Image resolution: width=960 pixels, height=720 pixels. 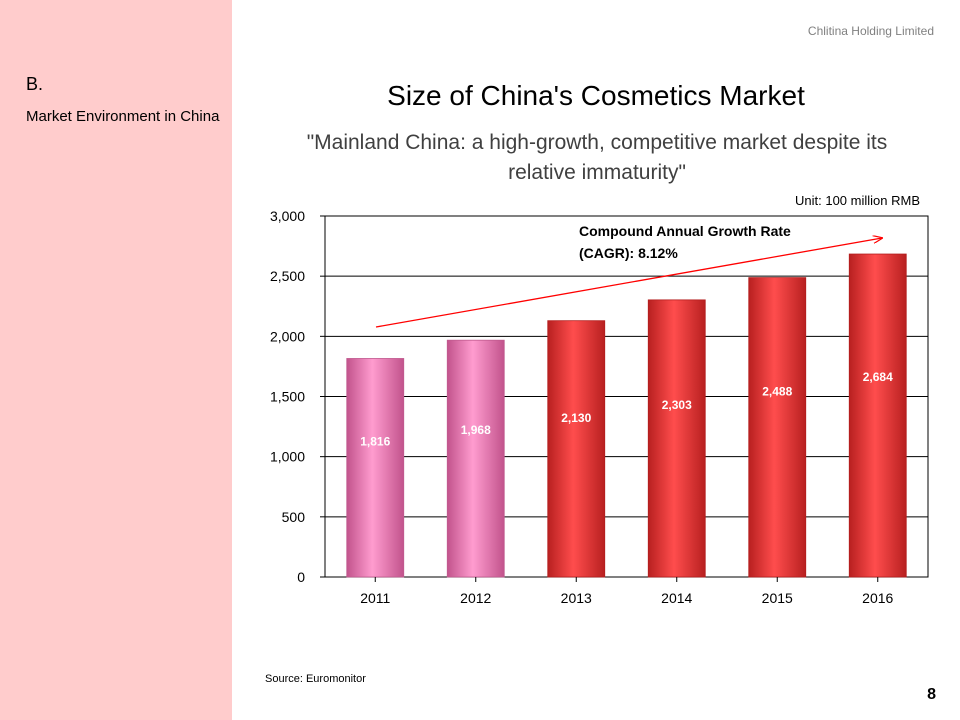 I want to click on section-letter: B., so click(x=35, y=84).